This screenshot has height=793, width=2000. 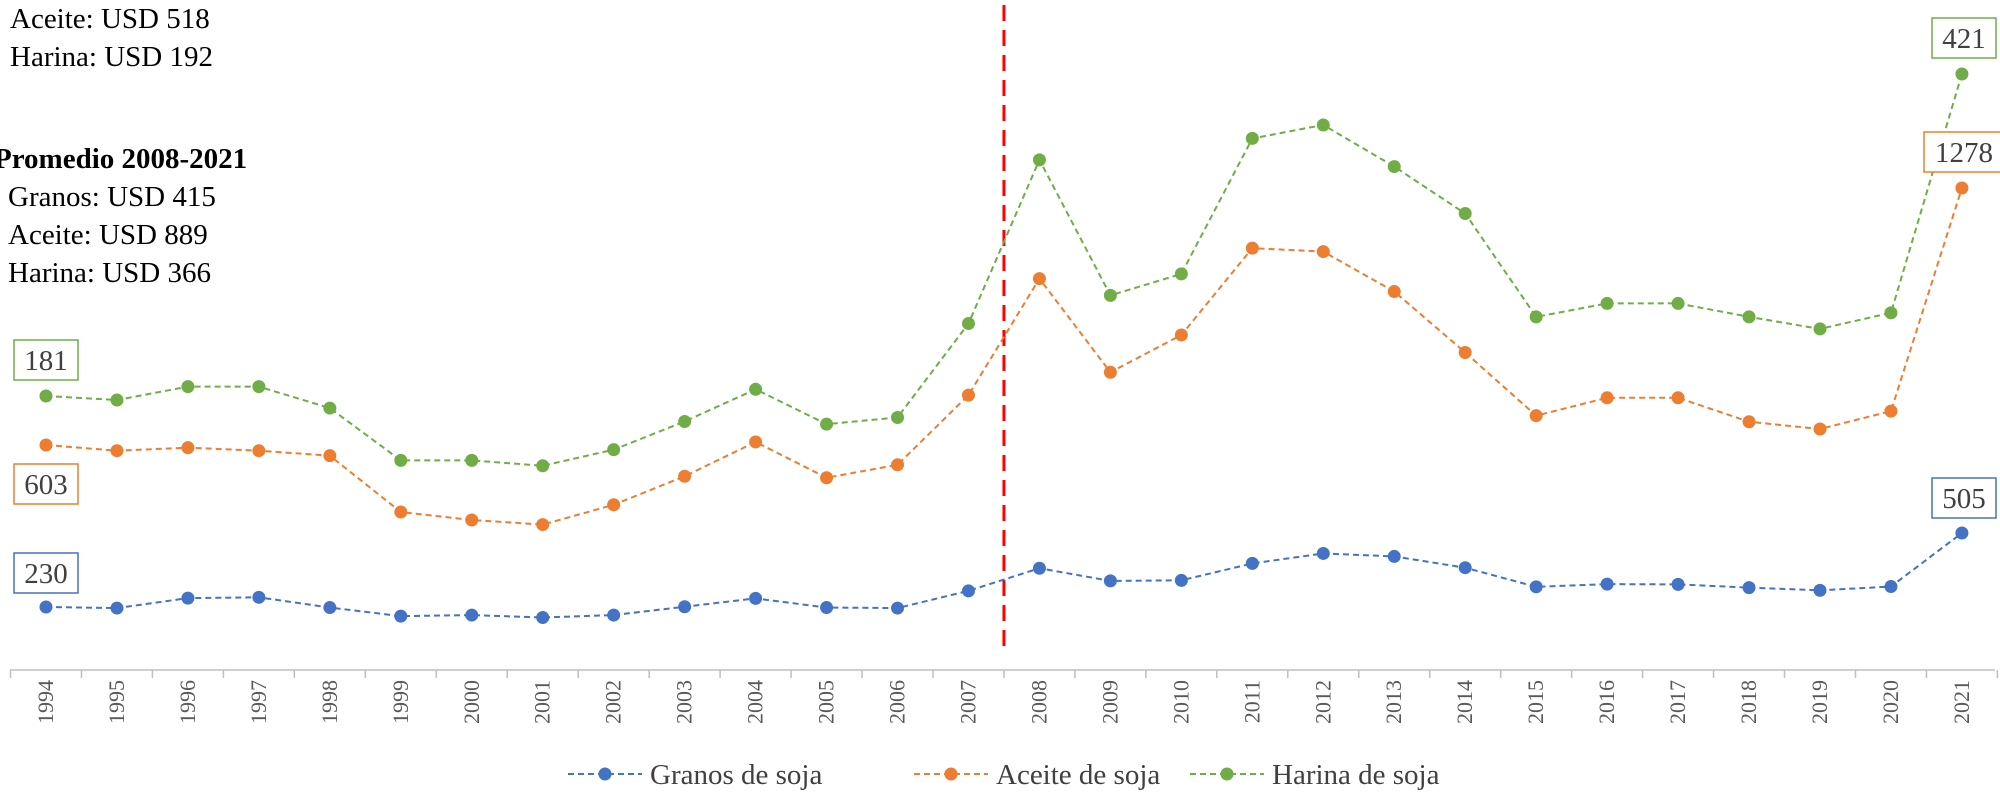 I want to click on x-tick-label-2018: 2018, so click(x=1748, y=702).